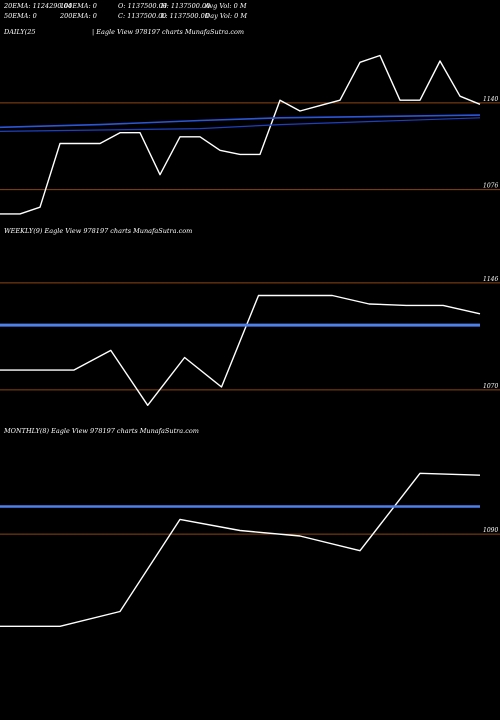 This screenshot has width=500, height=720. What do you see at coordinates (490, 99) in the screenshot?
I see `daily-y-tick-label: 1140` at bounding box center [490, 99].